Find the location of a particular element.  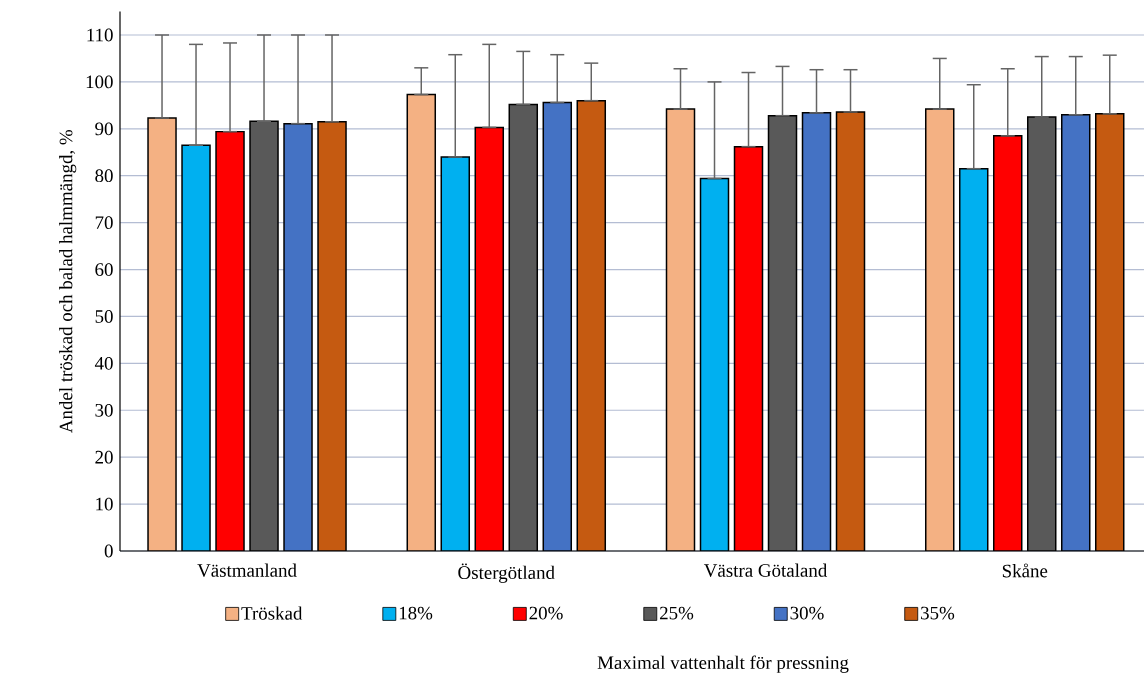

y-tick-label: 110 is located at coordinates (100, 35).